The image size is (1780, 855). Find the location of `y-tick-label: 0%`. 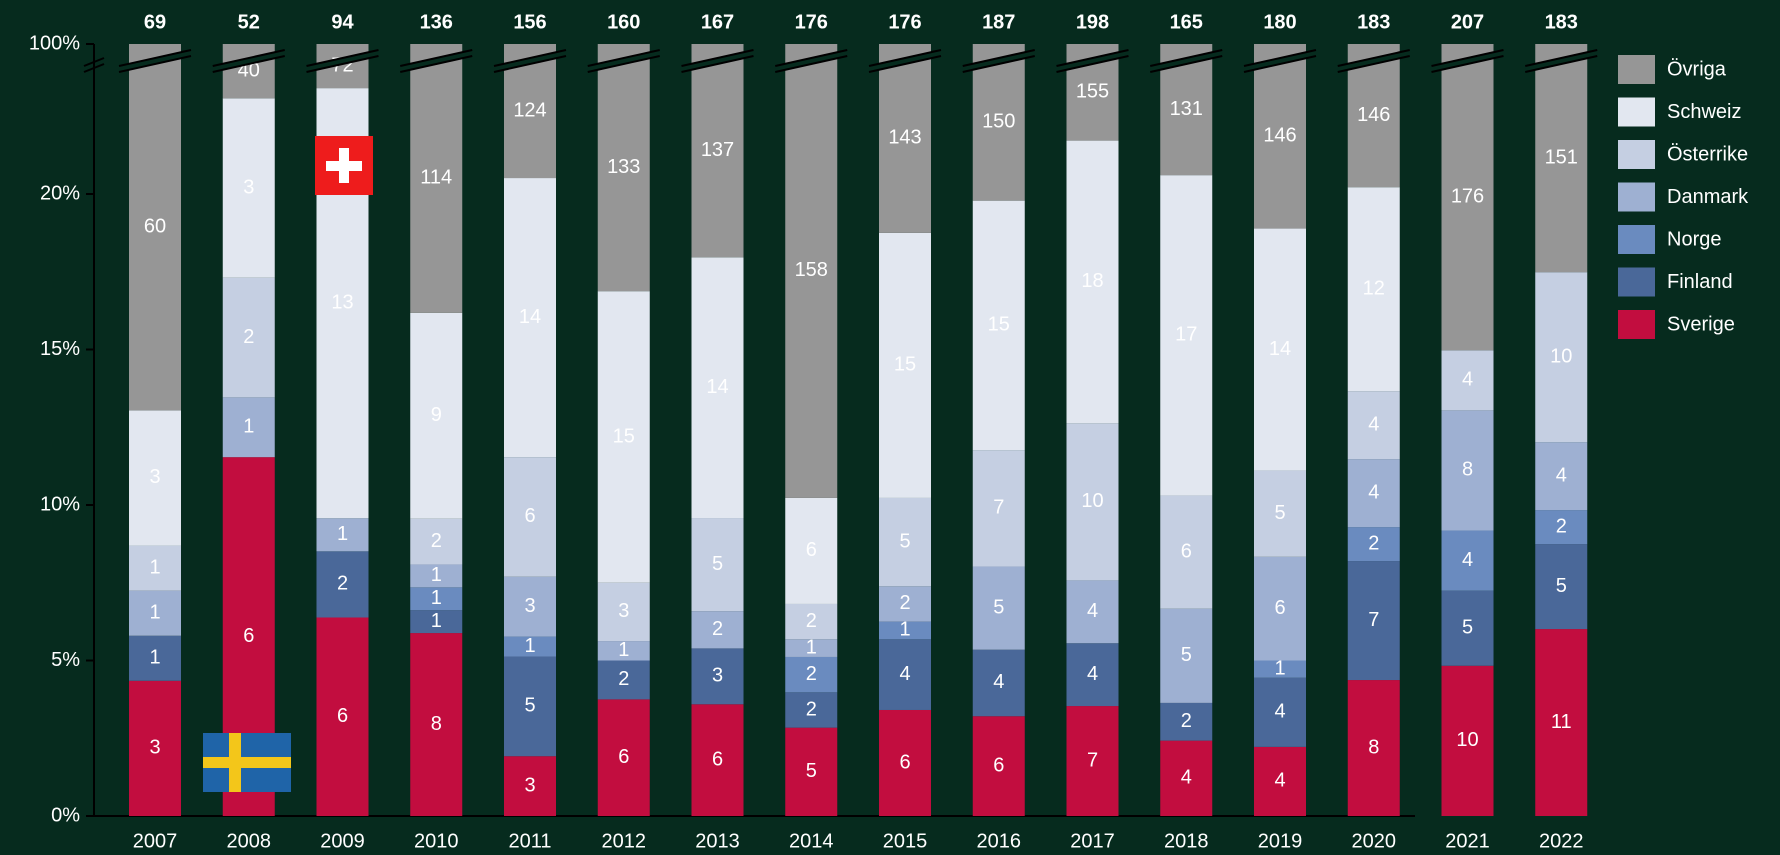

y-tick-label: 0% is located at coordinates (65, 815).